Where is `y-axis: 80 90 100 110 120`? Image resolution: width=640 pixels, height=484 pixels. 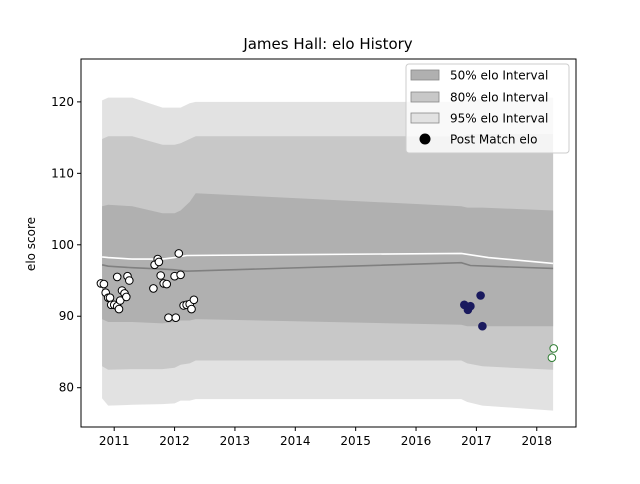 y-axis: 80 90 100 110 120 is located at coordinates (66, 245).